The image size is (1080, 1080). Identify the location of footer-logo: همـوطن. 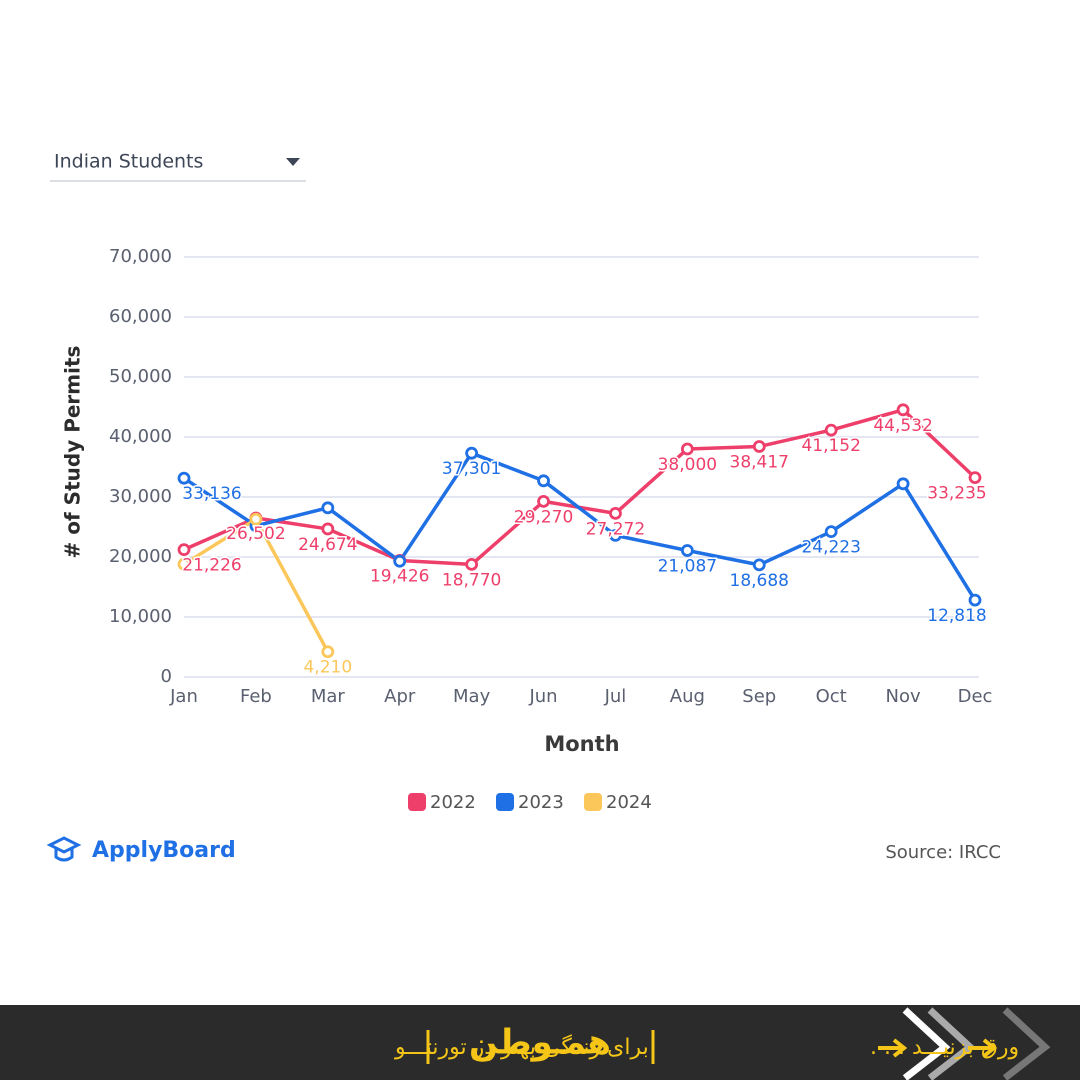
(540, 1043).